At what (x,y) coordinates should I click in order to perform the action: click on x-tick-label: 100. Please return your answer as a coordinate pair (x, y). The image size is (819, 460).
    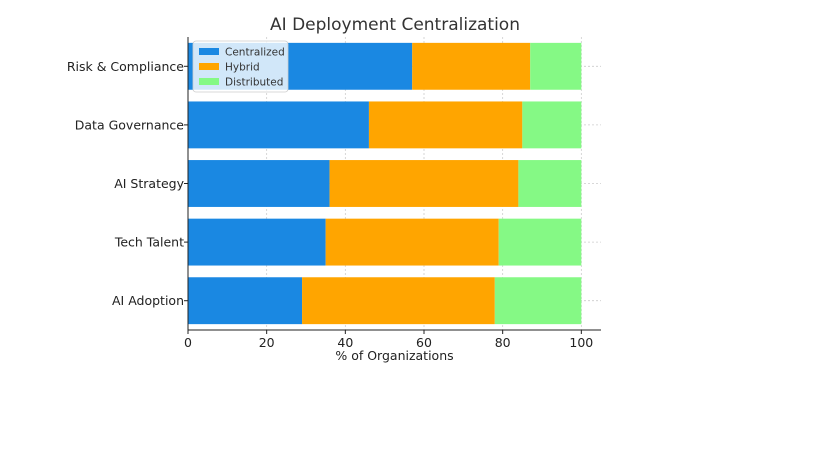
    Looking at the image, I should click on (581, 342).